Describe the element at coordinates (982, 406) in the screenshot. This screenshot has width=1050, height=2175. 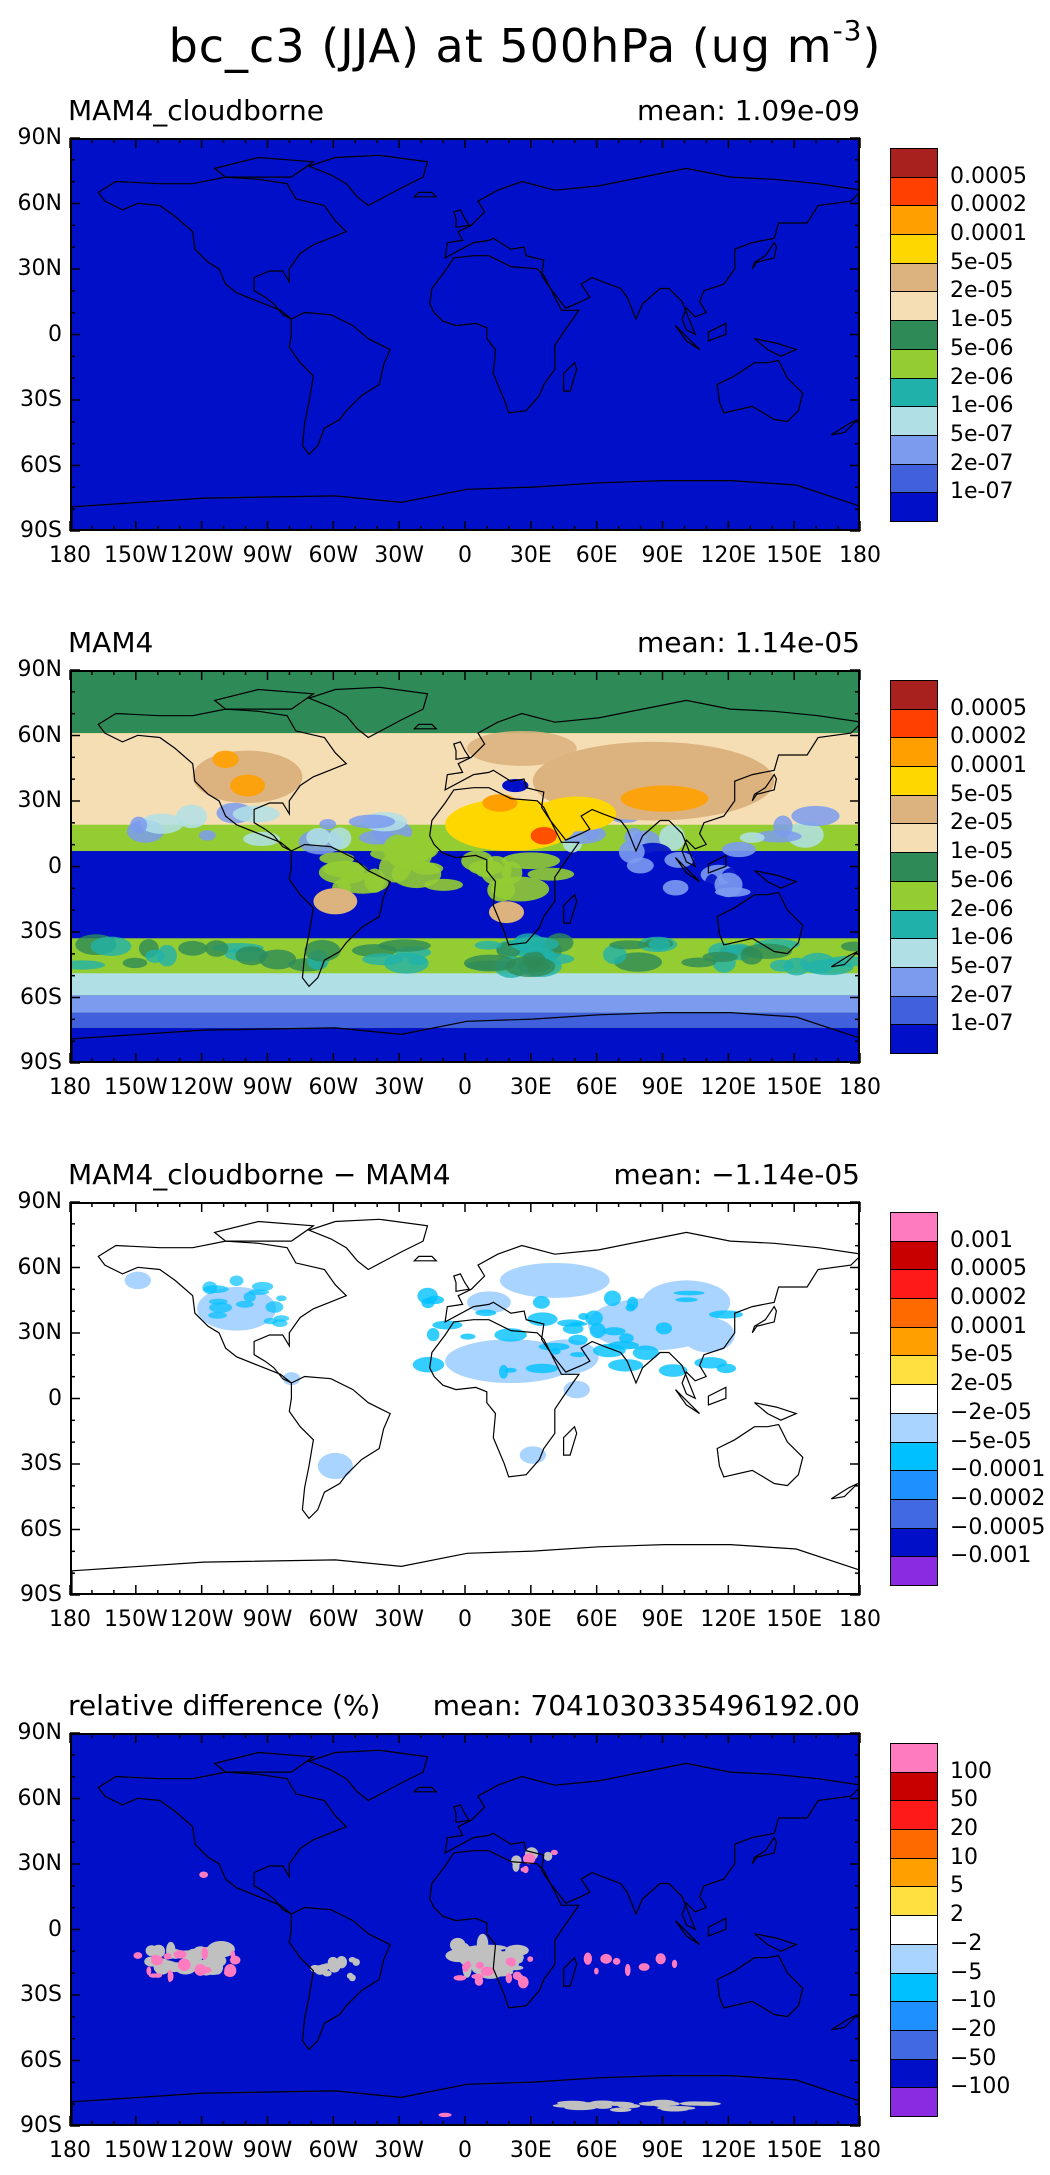
I see `colorbar-label: 1e-06` at that location.